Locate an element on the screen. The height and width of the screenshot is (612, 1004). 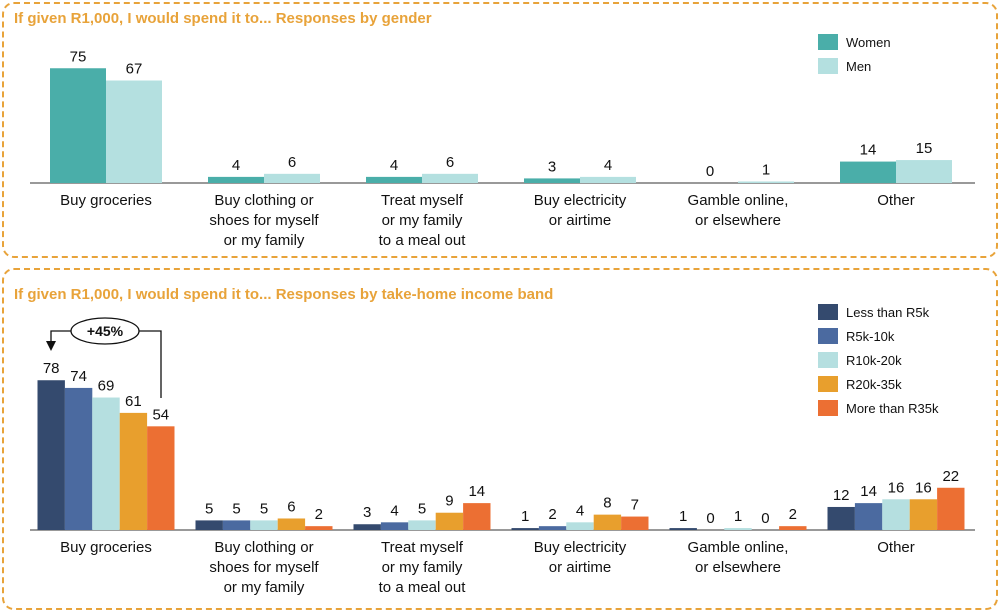
legend-label: R20k-35k is located at coordinates (874, 384).